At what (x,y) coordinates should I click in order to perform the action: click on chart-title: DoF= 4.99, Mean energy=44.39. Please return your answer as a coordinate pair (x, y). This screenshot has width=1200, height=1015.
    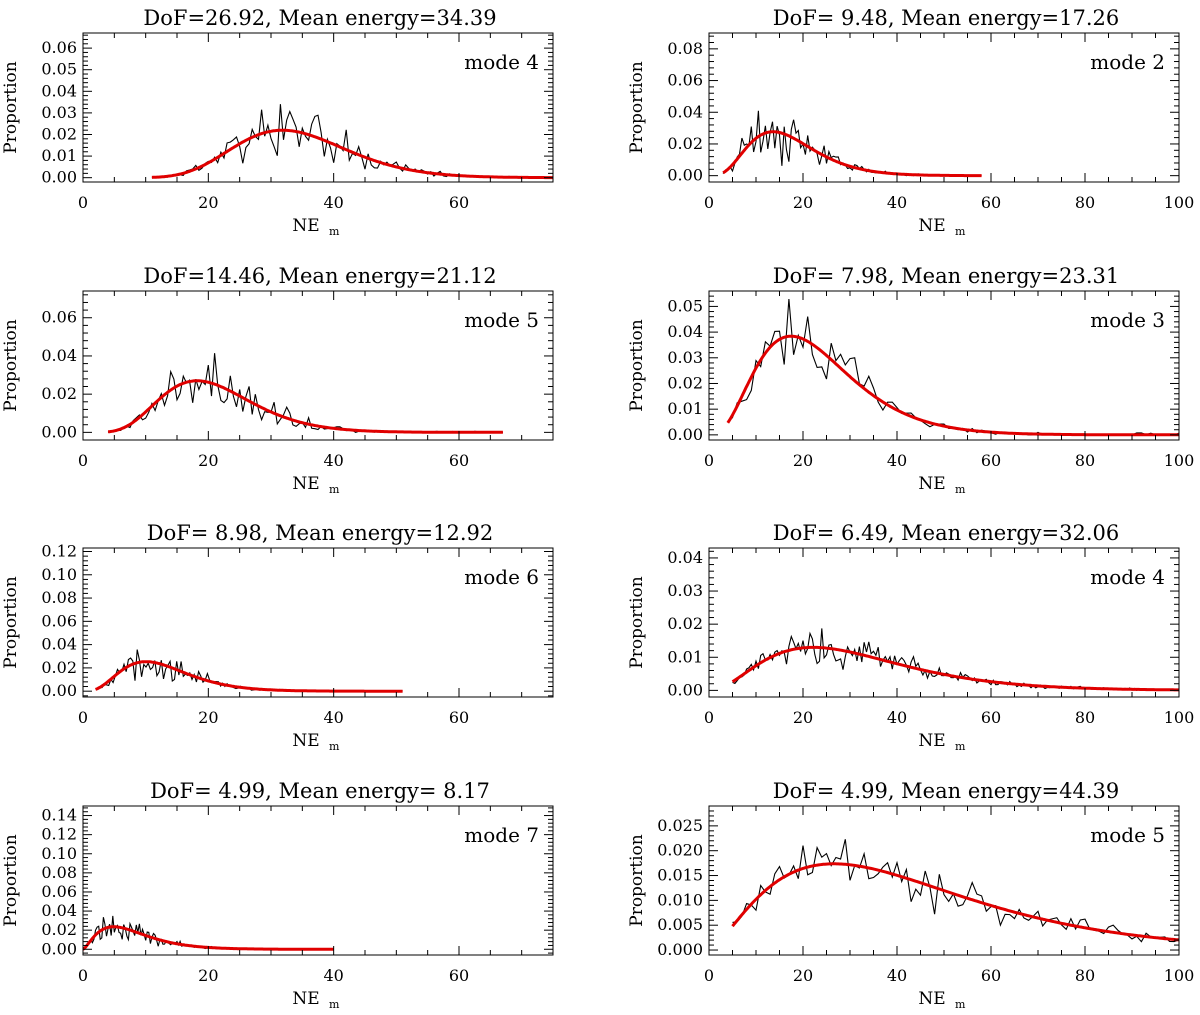
    Looking at the image, I should click on (946, 791).